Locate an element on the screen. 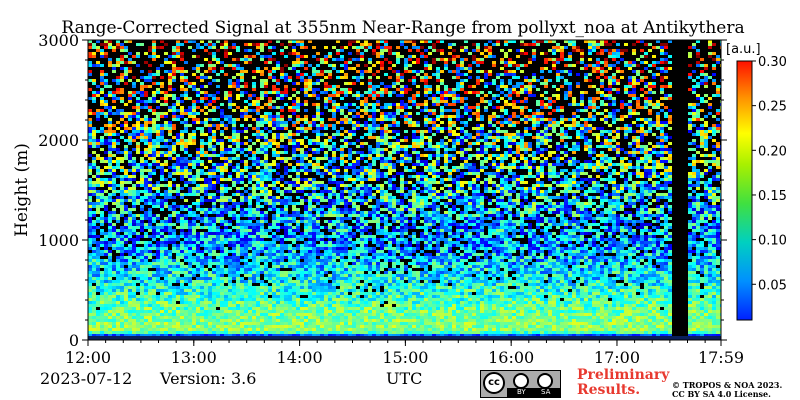 The width and height of the screenshot is (800, 400). colorbar-unit: [a.u.] is located at coordinates (743, 49).